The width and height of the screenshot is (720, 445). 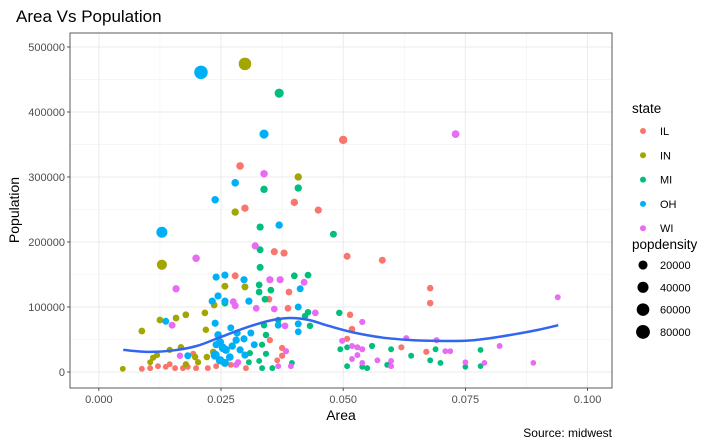 What do you see at coordinates (675, 333) in the screenshot?
I see `size-legend-label: 80000` at bounding box center [675, 333].